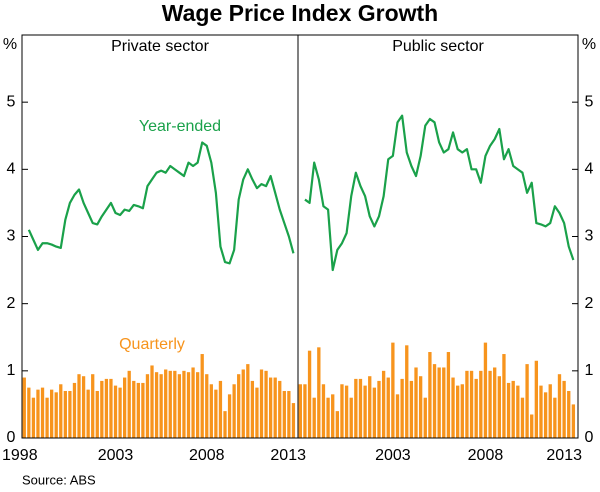 This screenshot has height=492, width=600. What do you see at coordinates (11, 169) in the screenshot?
I see `y-tick-label: 4` at bounding box center [11, 169].